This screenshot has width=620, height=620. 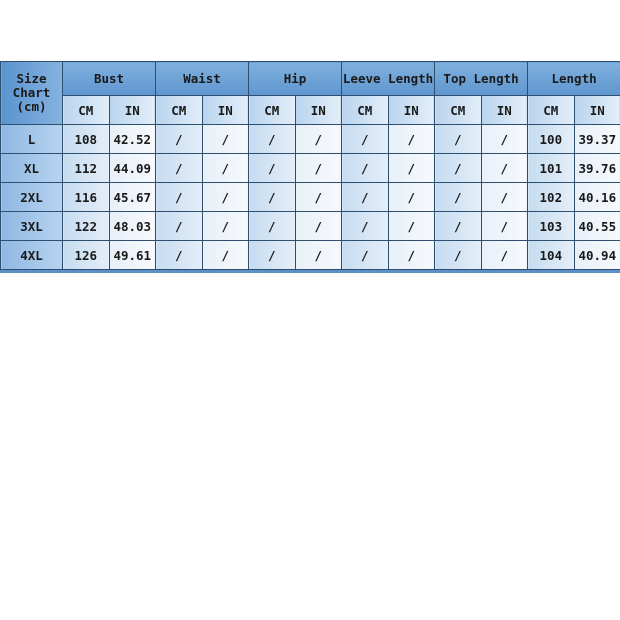 I want to click on bottom-rule, so click(x=310, y=271).